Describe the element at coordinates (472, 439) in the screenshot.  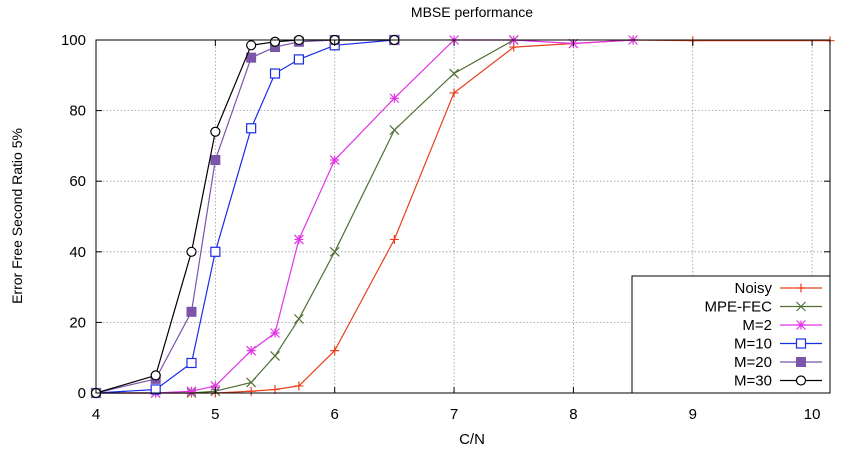
I see `x-axis-label: C/N` at that location.